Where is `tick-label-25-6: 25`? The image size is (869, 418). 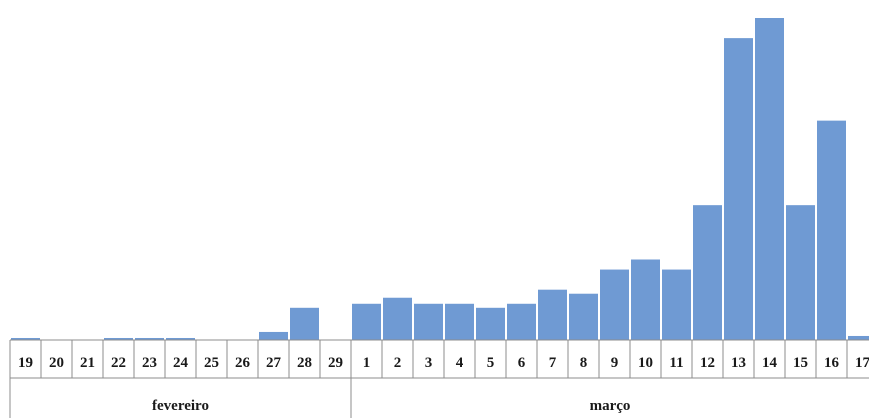 tick-label-25-6: 25 is located at coordinates (211, 363).